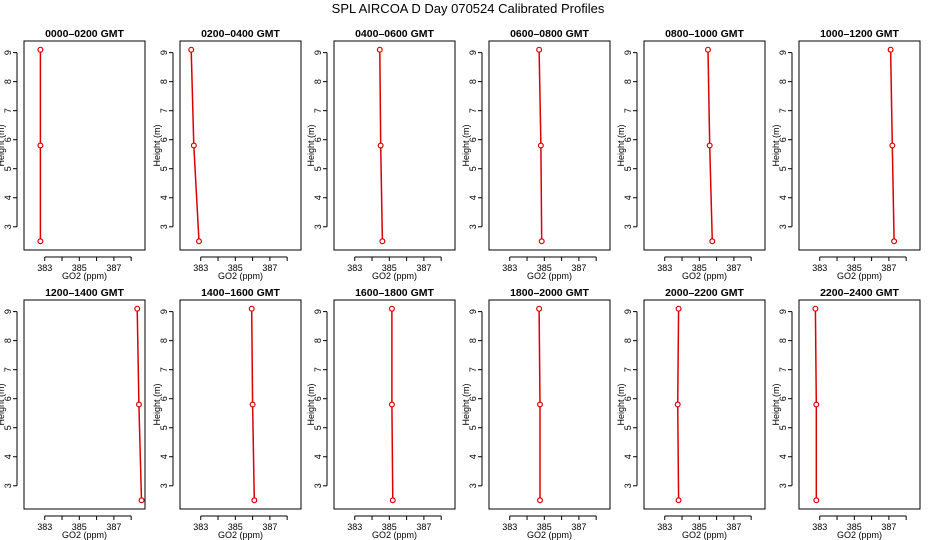  Describe the element at coordinates (84, 34) in the screenshot. I see `panel-title: 0000–0200 GMT` at that location.